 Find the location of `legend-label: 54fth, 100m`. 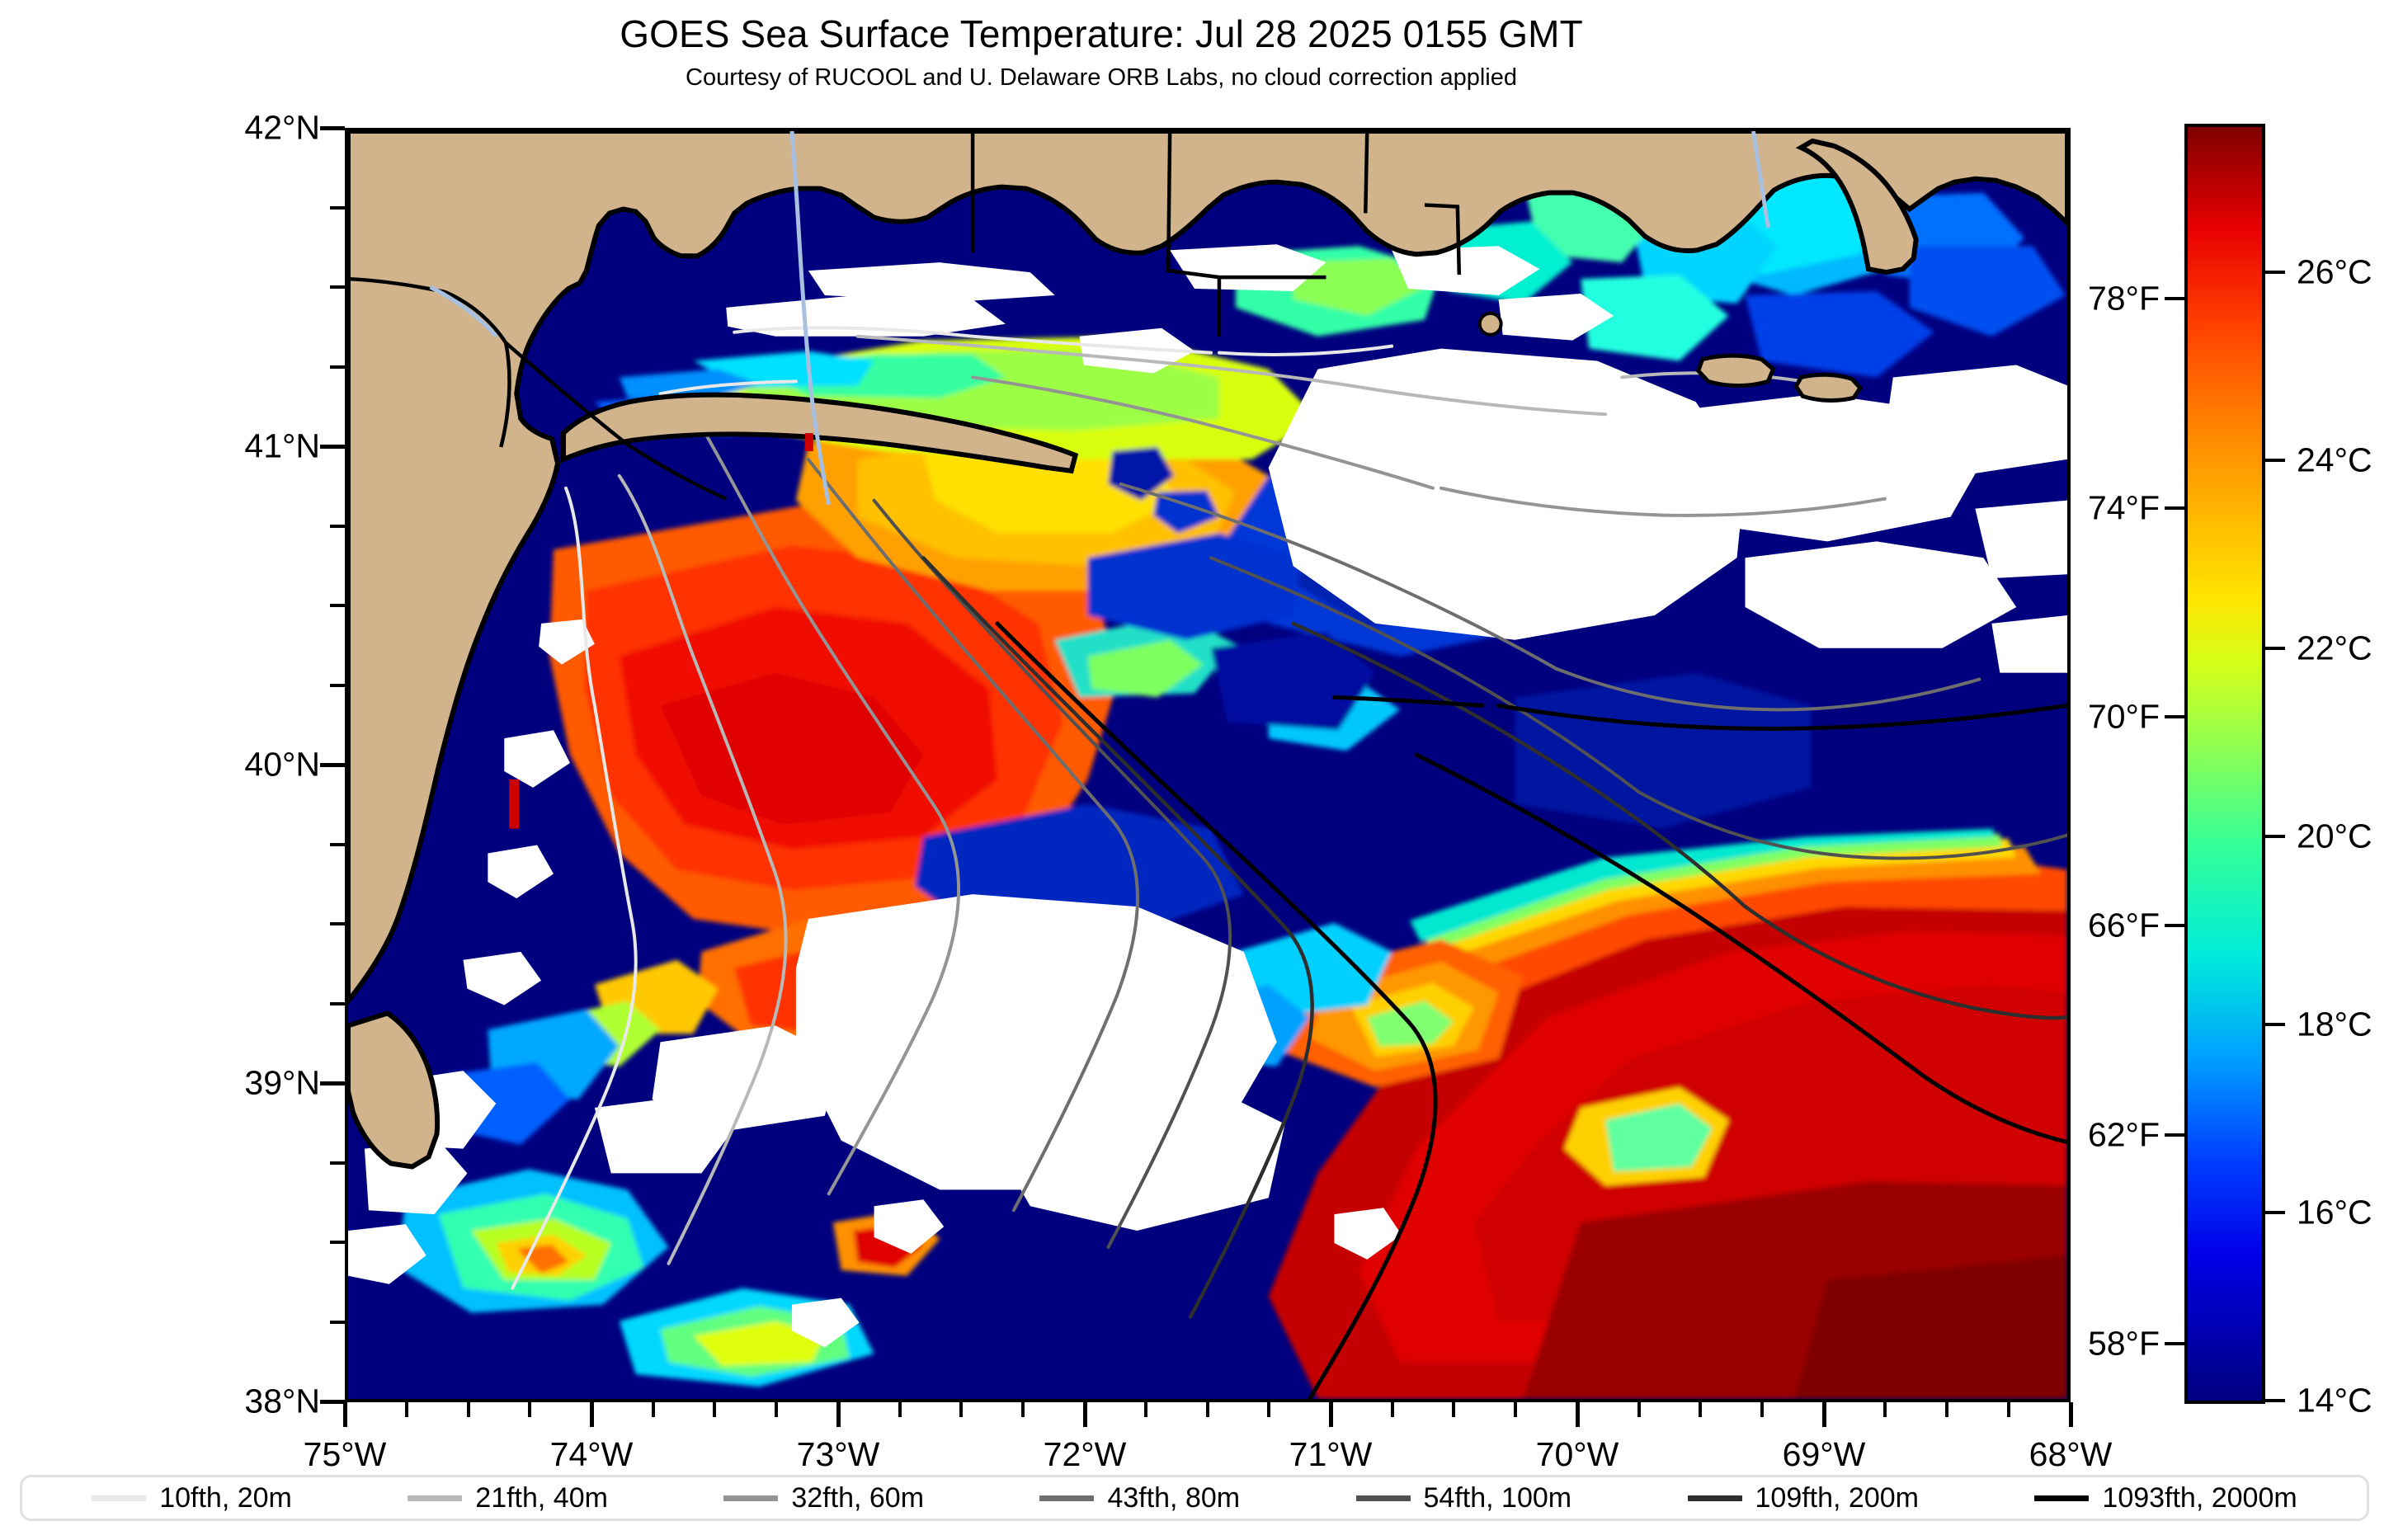

legend-label: 54fth, 100m is located at coordinates (1497, 1497).